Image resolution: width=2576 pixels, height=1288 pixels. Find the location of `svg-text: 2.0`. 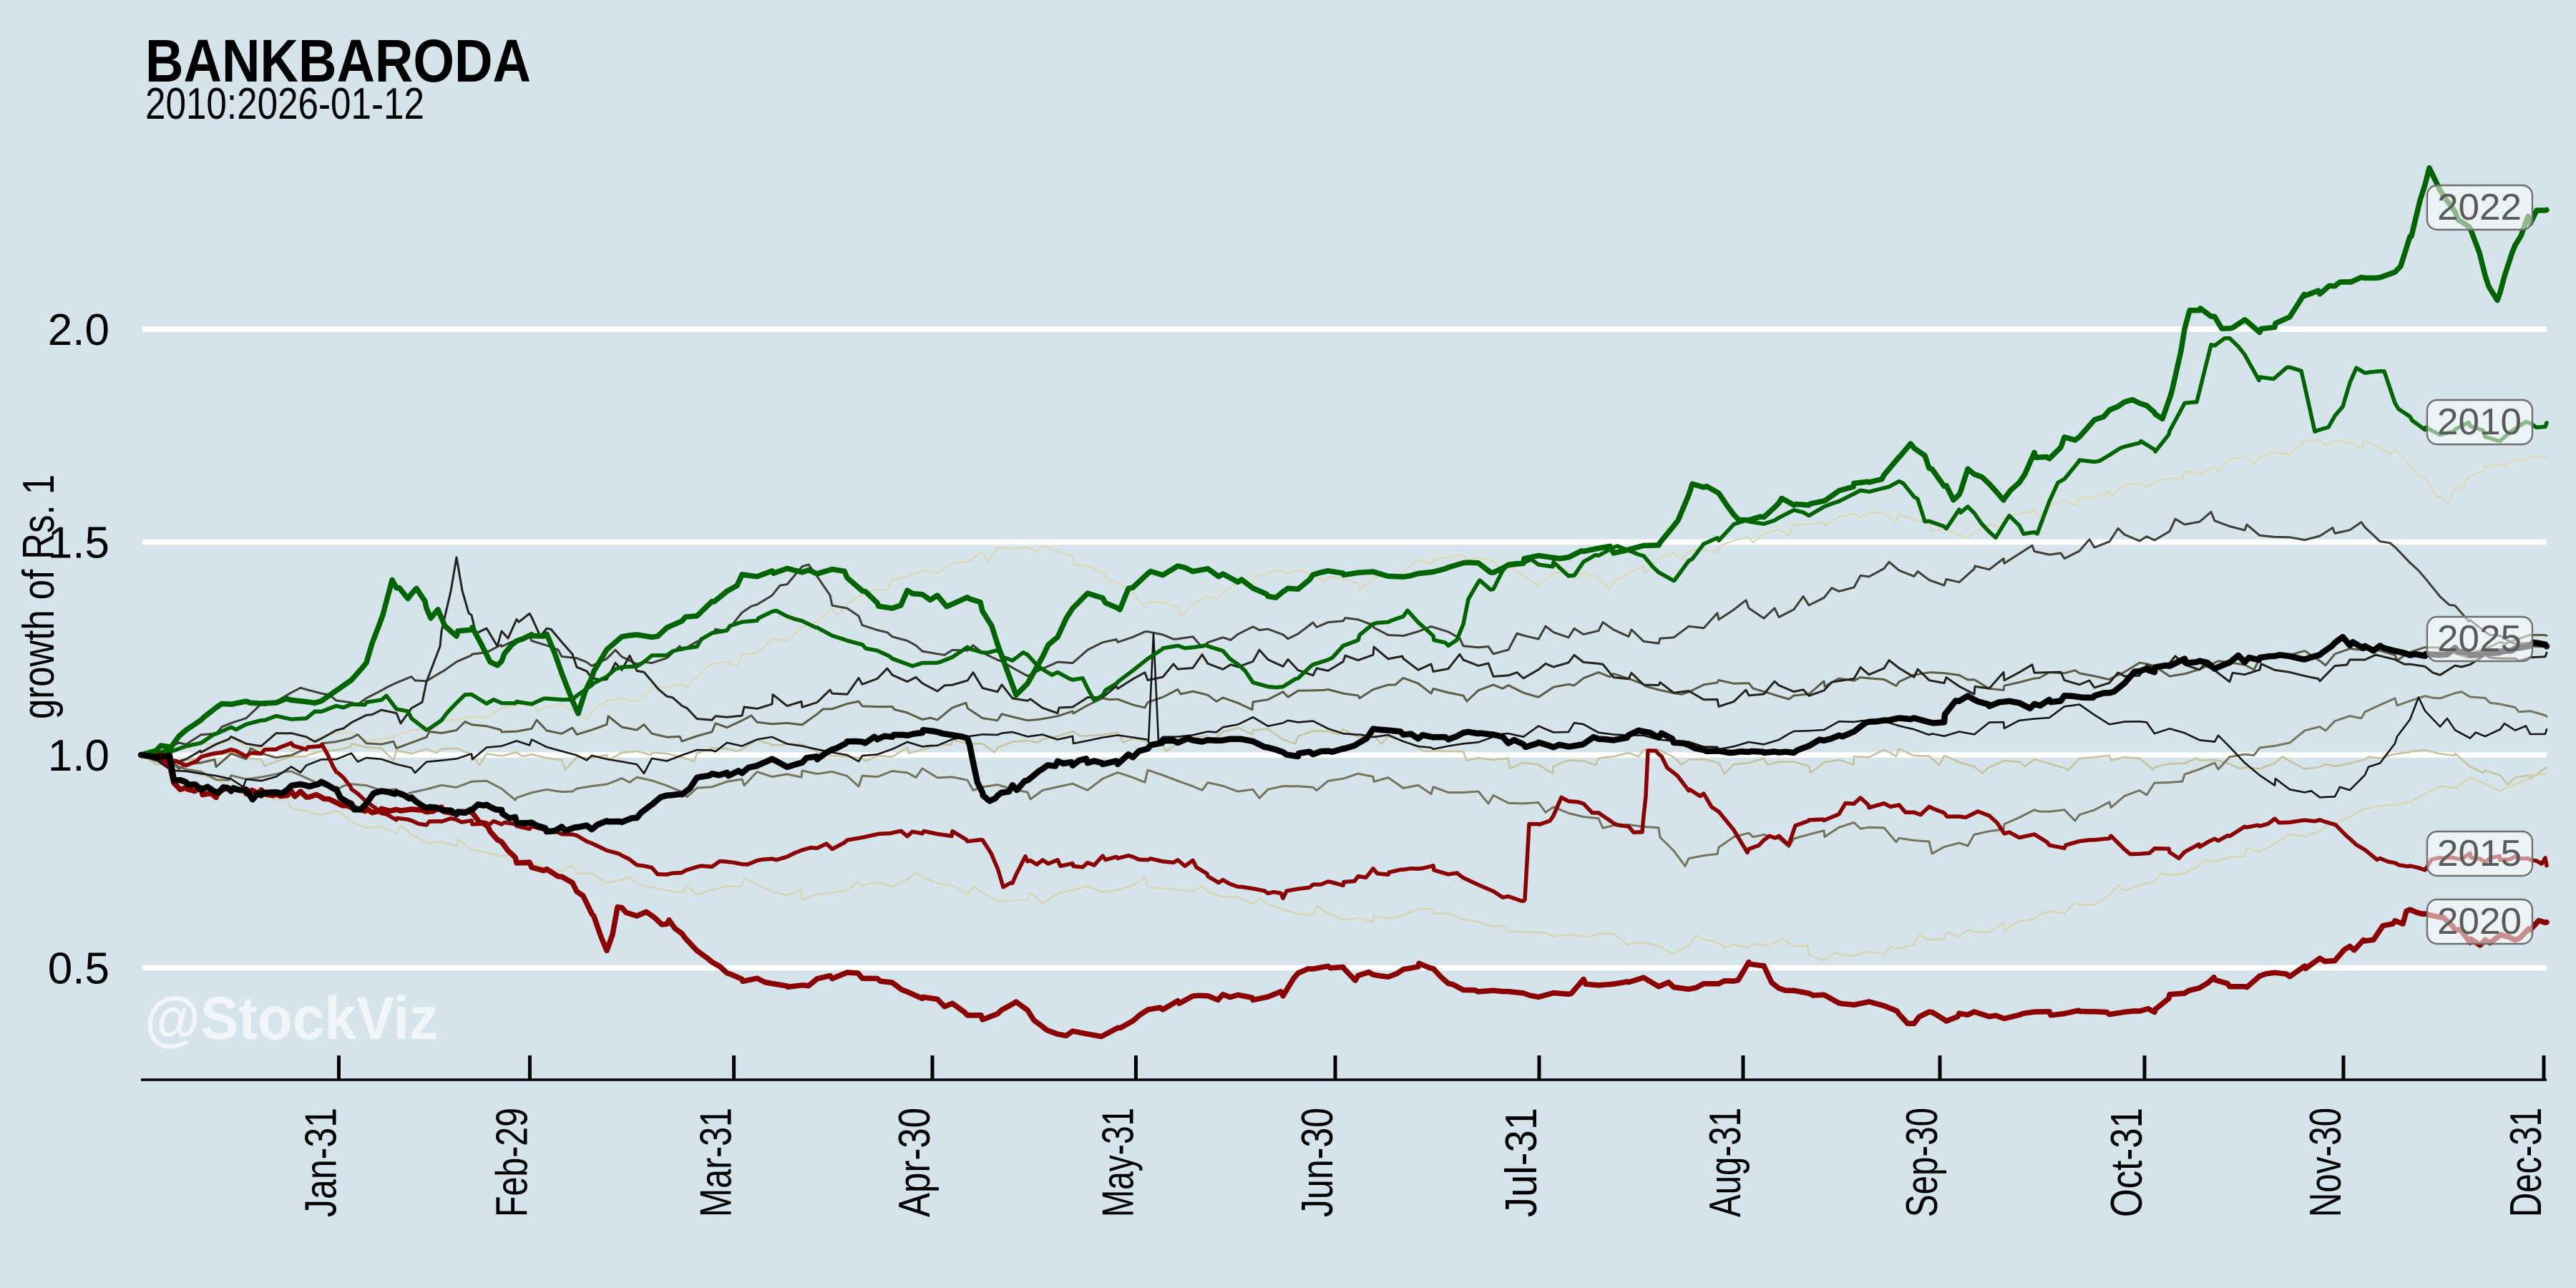

svg-text: 2.0 is located at coordinates (78, 330).